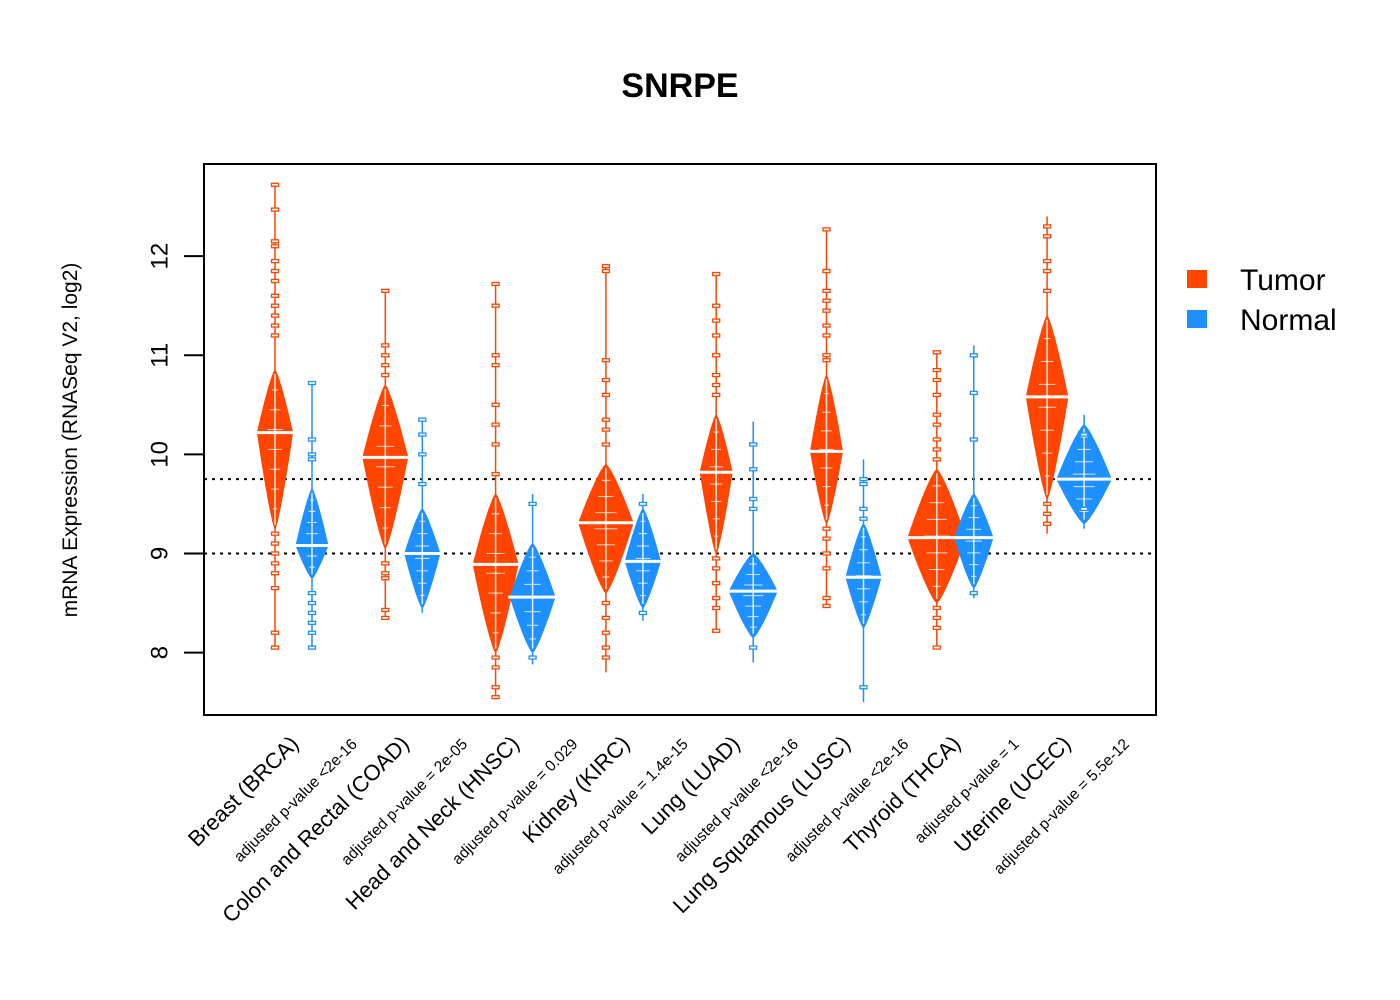  What do you see at coordinates (243, 791) in the screenshot?
I see `category-label: Breast (BRCA)` at bounding box center [243, 791].